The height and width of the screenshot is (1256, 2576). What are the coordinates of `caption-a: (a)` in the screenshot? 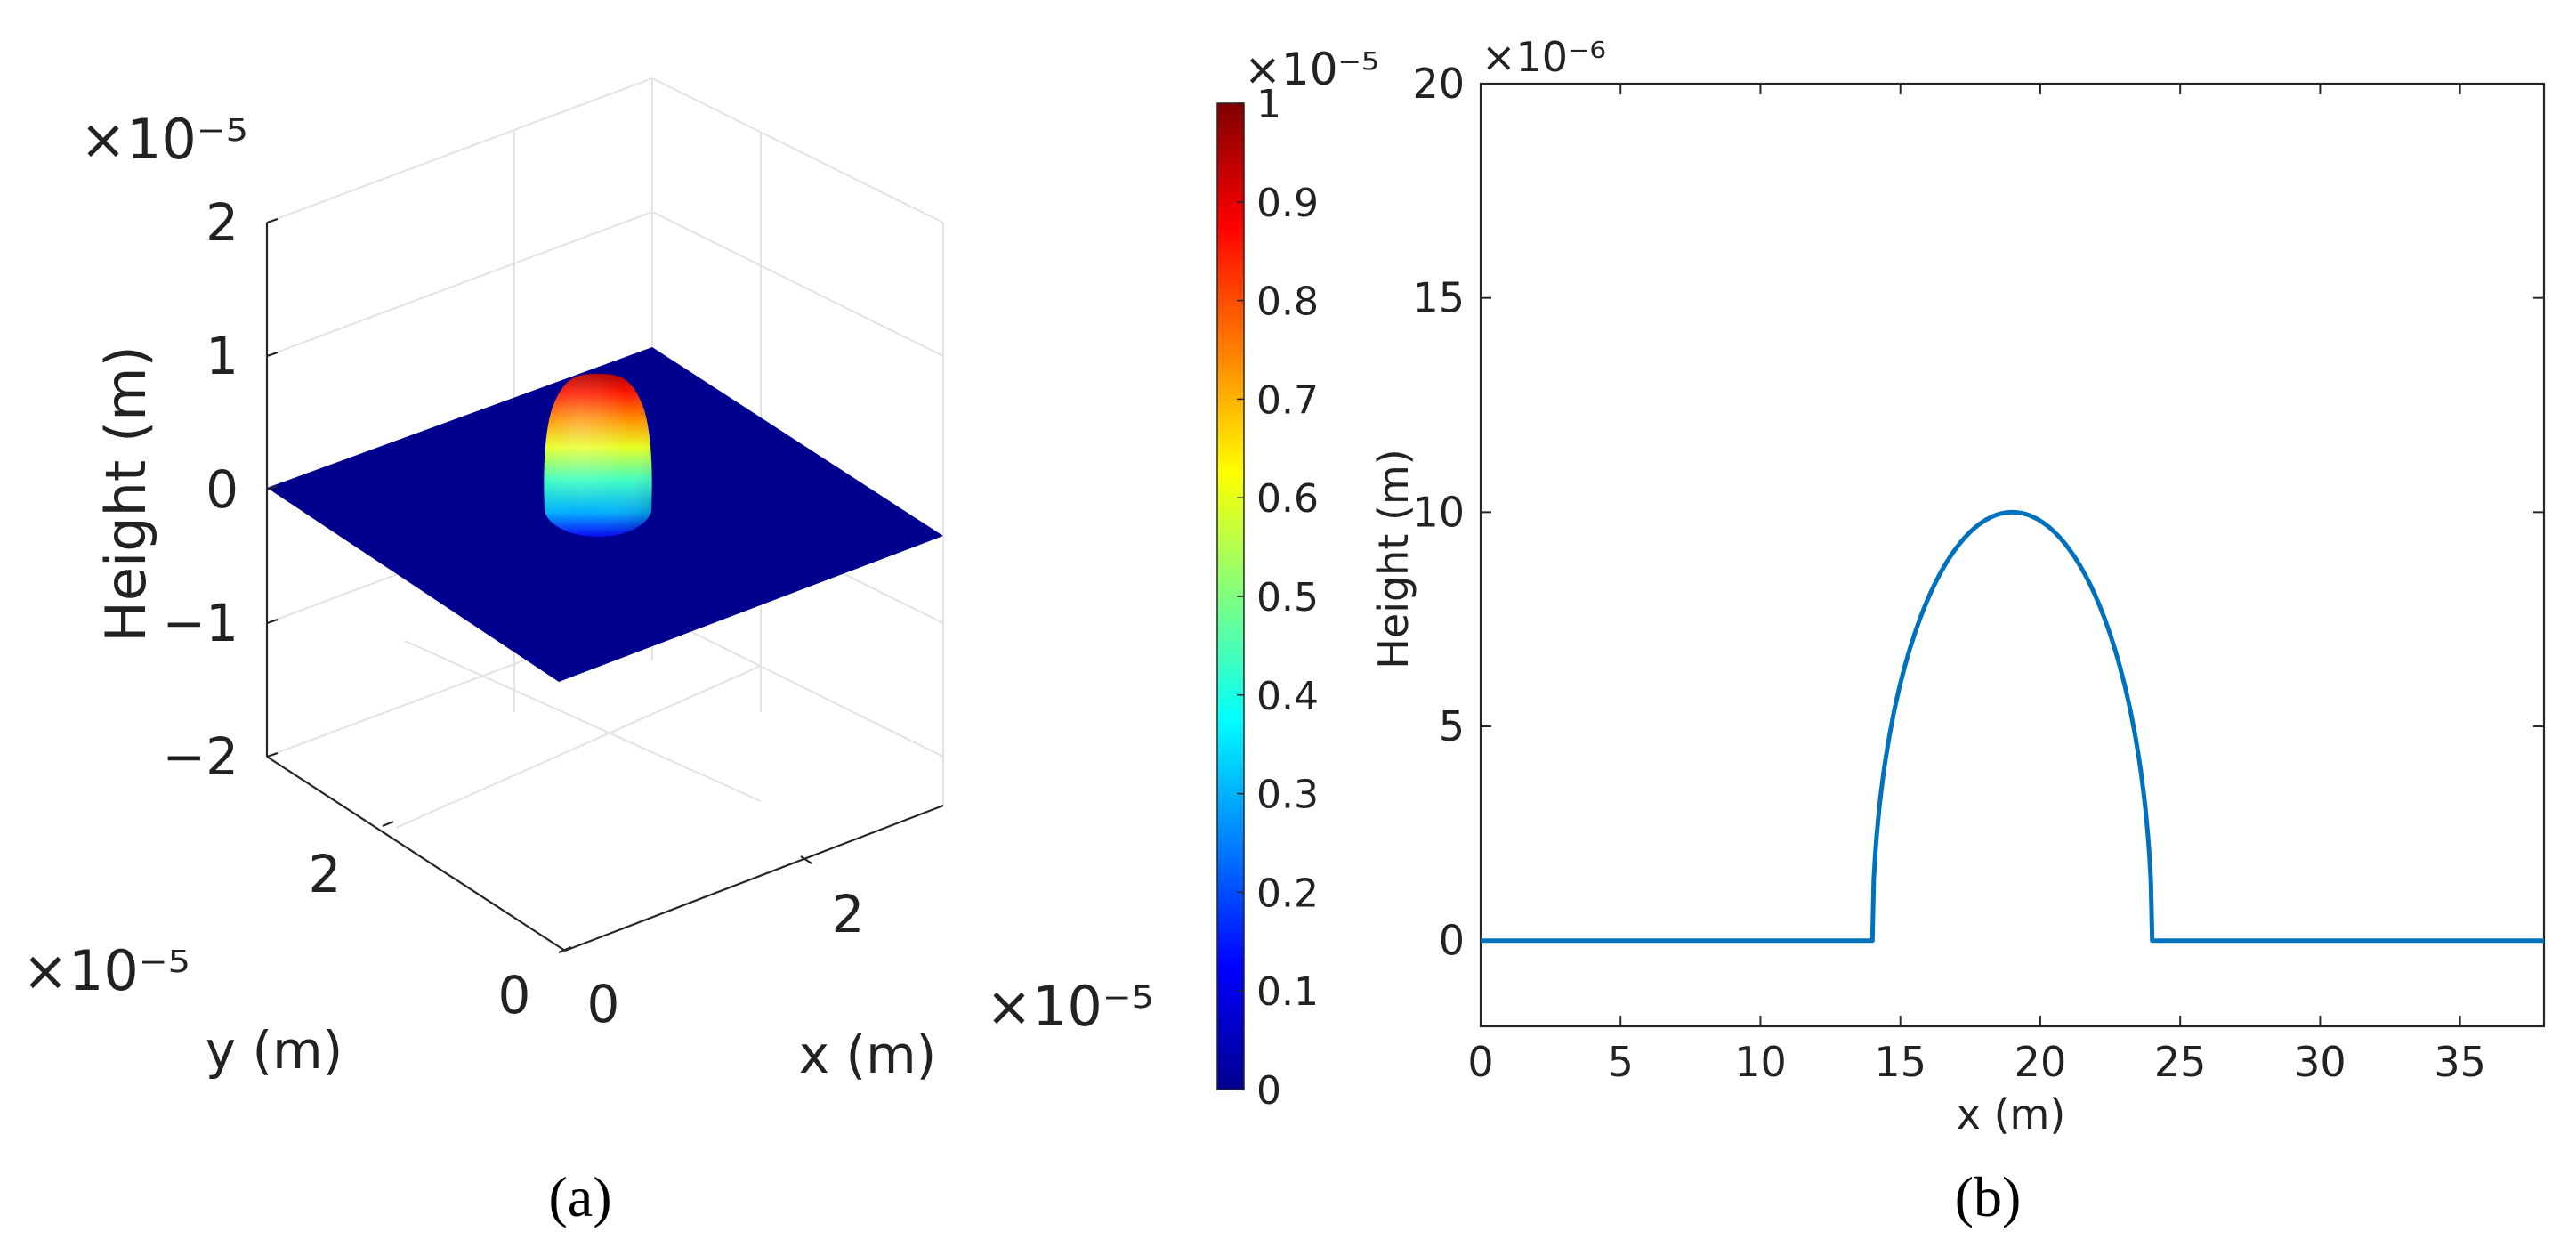 It's located at (579, 1196).